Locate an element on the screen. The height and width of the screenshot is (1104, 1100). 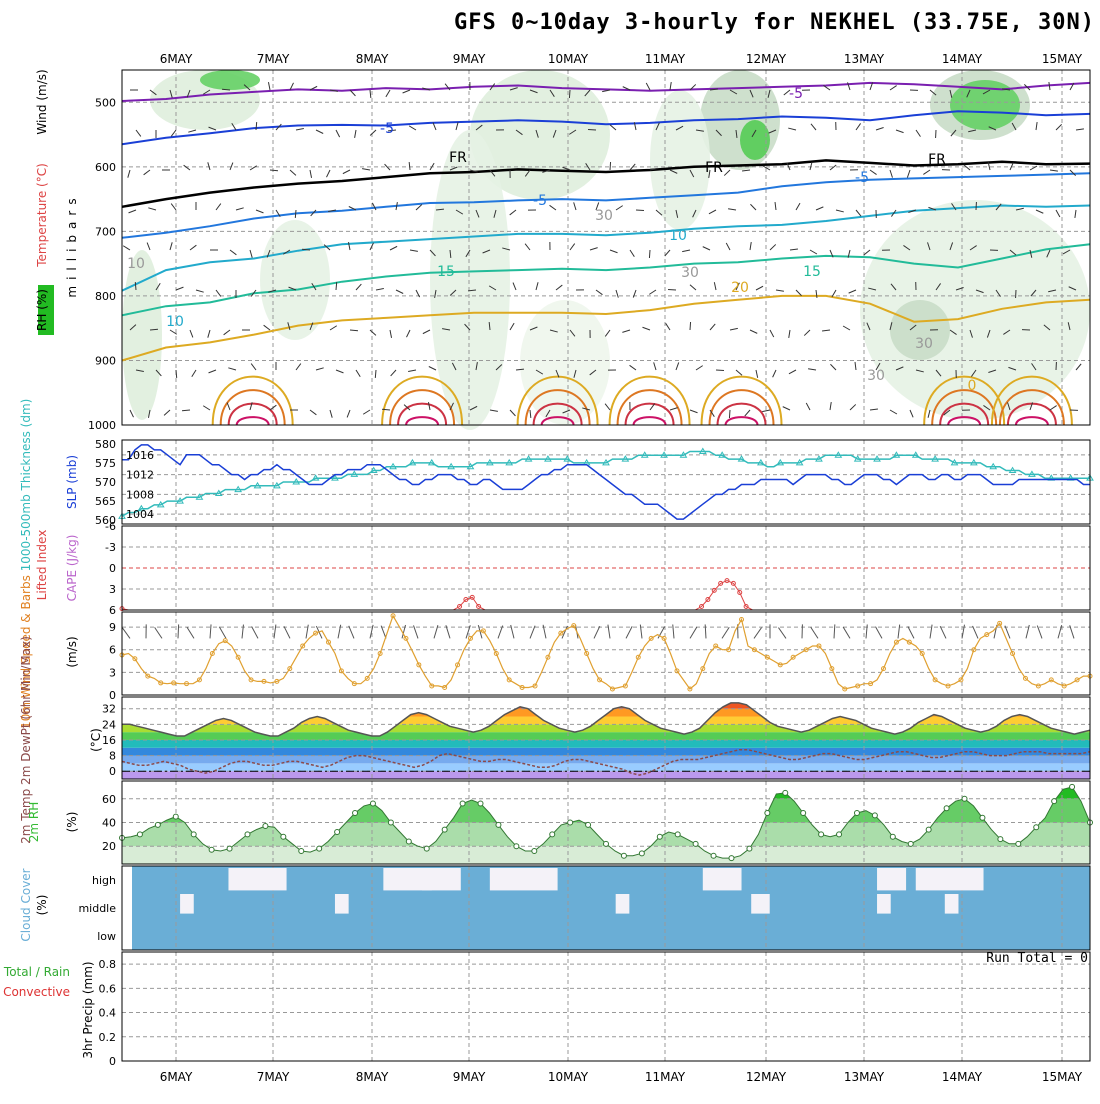
slp-tick-label: 1008 is located at coordinates (140, 494).